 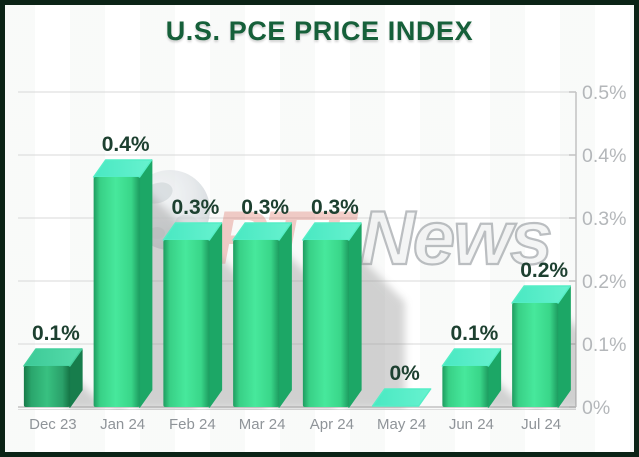 What do you see at coordinates (604, 156) in the screenshot?
I see `y-axis-tick-label: 0.4%` at bounding box center [604, 156].